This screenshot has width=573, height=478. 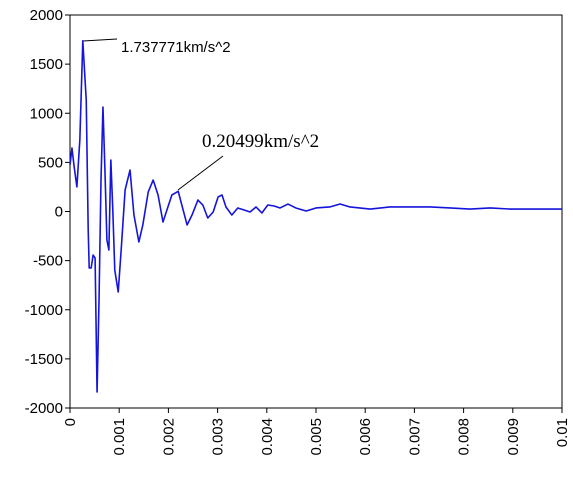 What do you see at coordinates (44, 408) in the screenshot?
I see `y-tick-label: -2000` at bounding box center [44, 408].